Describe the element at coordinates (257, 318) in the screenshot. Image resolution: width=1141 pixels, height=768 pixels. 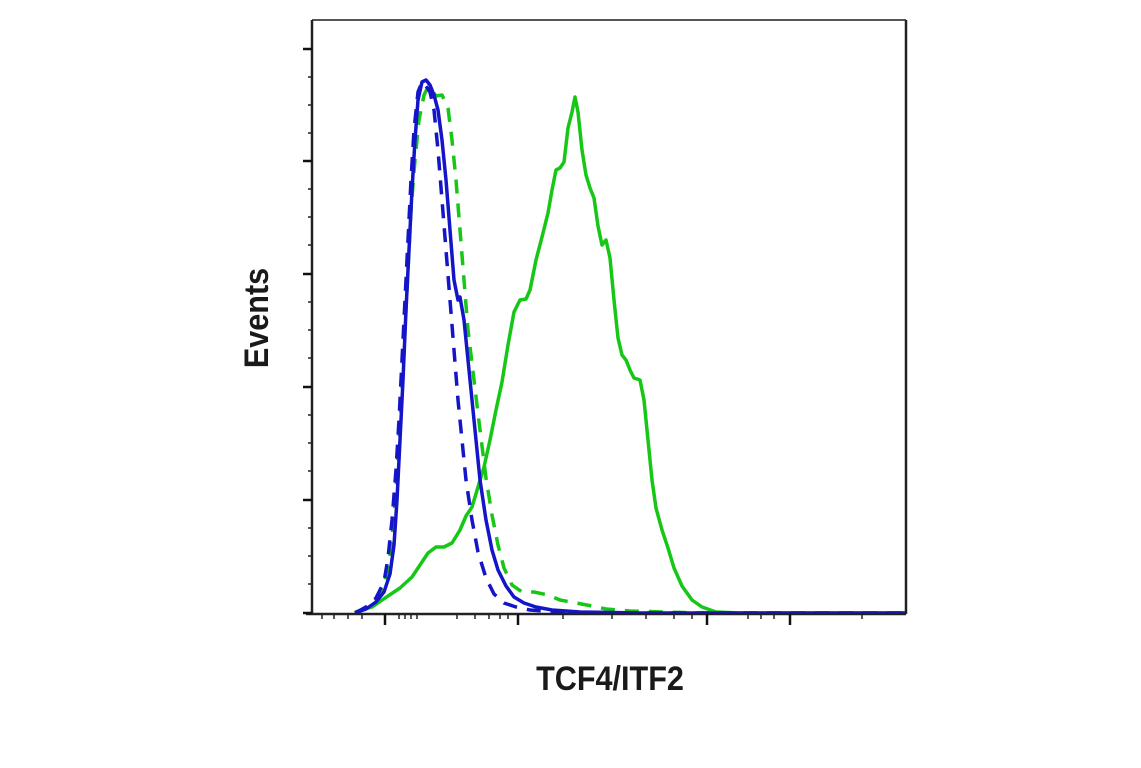
I see `y-axis-title: Events` at that location.